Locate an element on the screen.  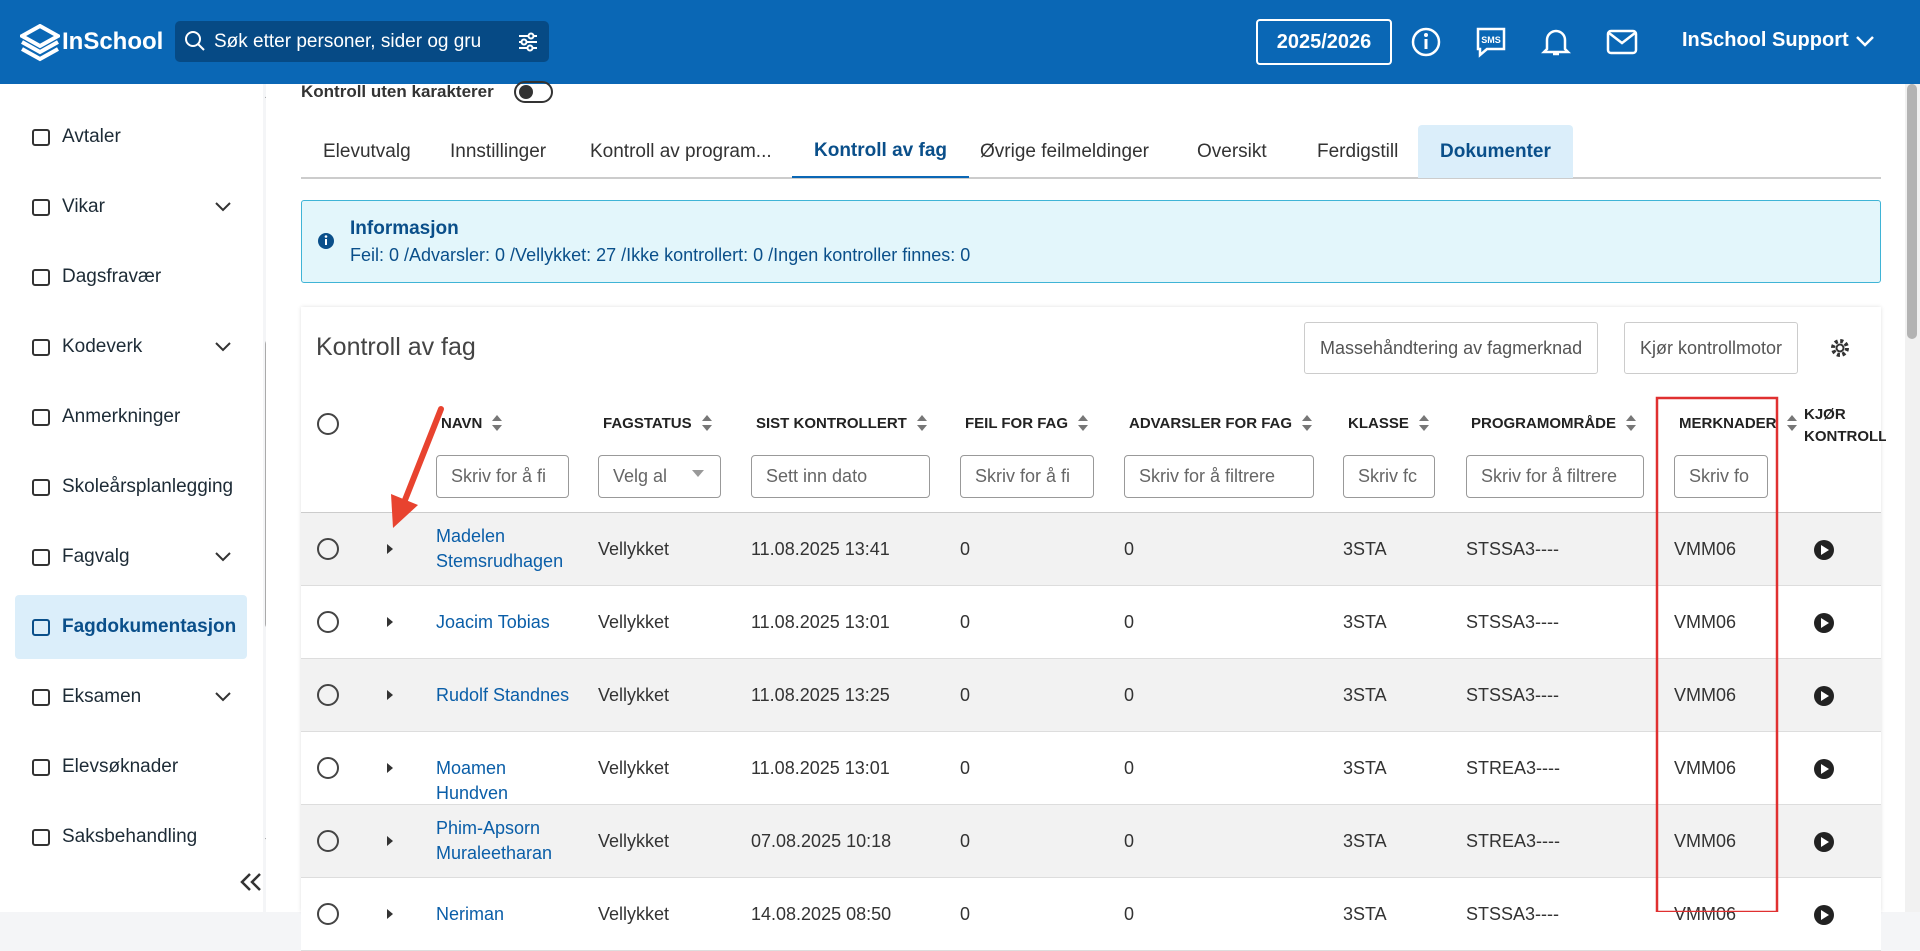
mail-icon is located at coordinates (1622, 42).